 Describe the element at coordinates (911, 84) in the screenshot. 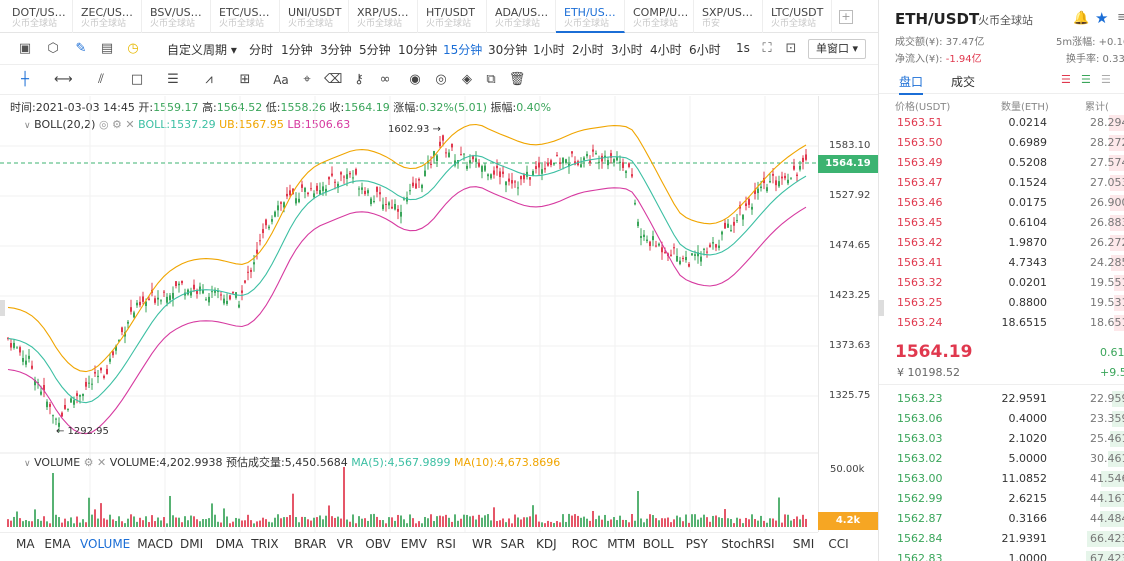

I see `tab-order-book: 盘口` at that location.